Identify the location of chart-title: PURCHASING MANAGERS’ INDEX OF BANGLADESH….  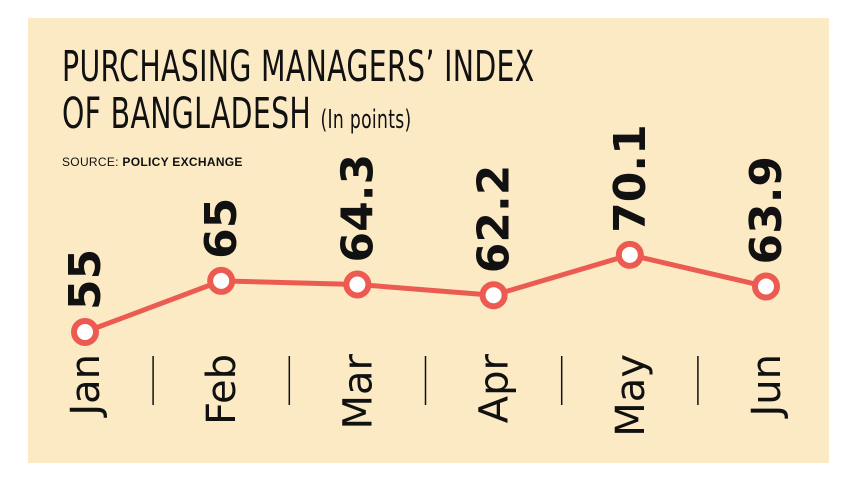
(298, 94).